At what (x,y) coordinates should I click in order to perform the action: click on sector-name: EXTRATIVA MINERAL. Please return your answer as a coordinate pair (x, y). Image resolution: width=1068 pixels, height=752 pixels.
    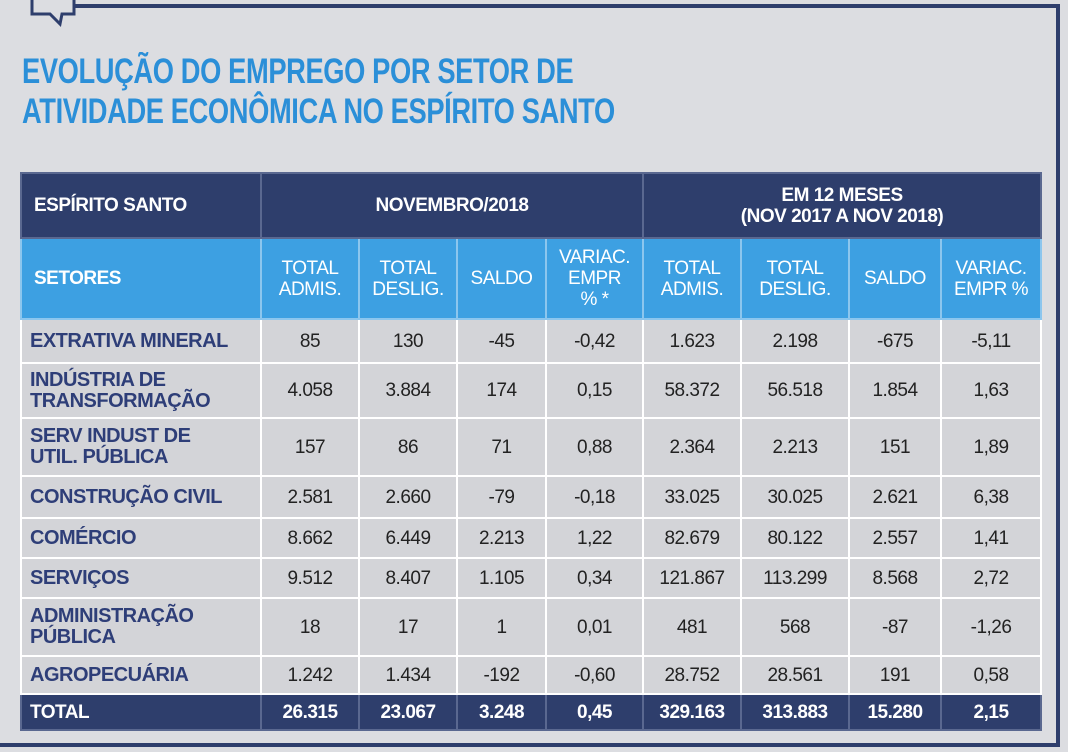
    Looking at the image, I should click on (141, 341).